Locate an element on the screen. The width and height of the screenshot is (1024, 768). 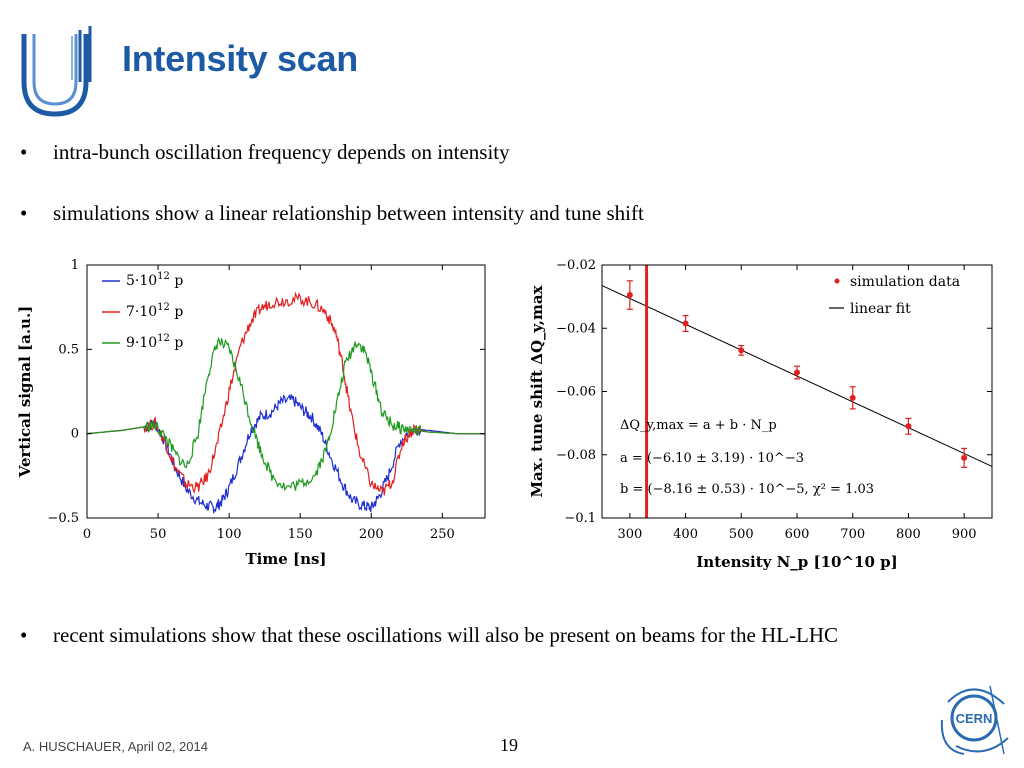
x-tick-label: 200 is located at coordinates (371, 534).